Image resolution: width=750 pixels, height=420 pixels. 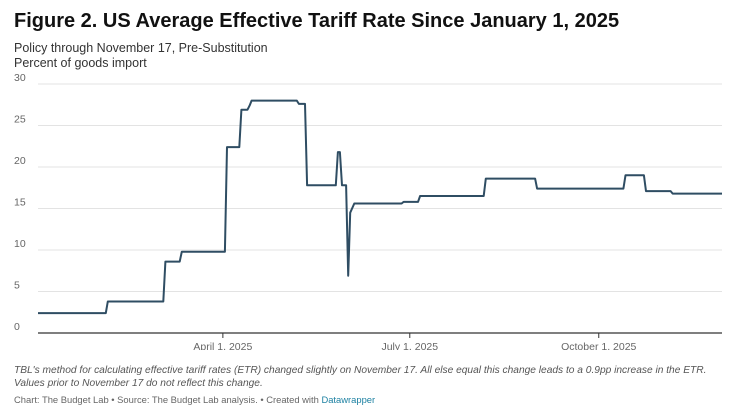 I want to click on subtitle-units: Percent of goods import, so click(x=80, y=63).